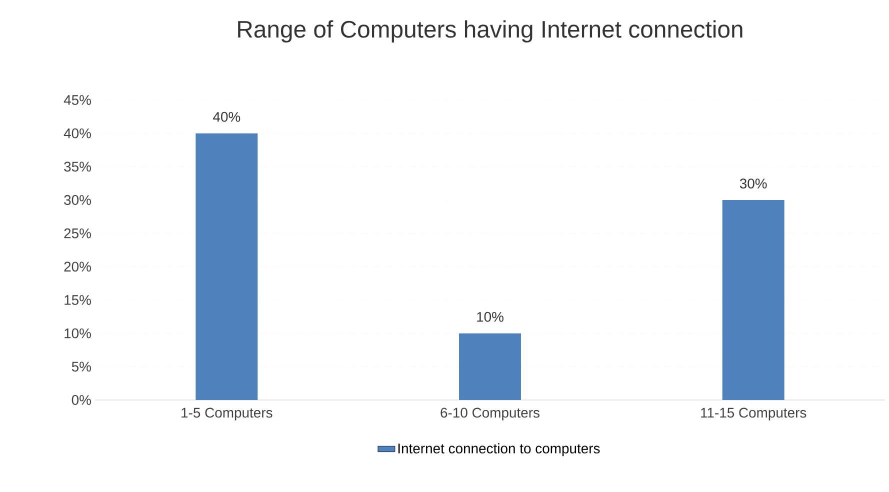  Describe the element at coordinates (499, 449) in the screenshot. I see `legend-label: Internet connection to computers` at that location.